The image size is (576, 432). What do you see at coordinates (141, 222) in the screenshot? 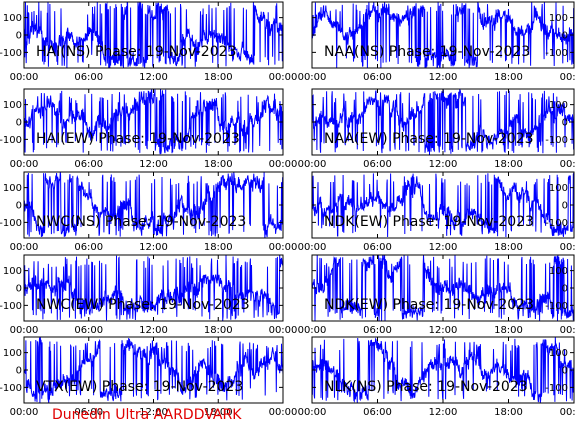
I see `panel-title: NWC(NS) Phase: 19-Nov-2023` at bounding box center [141, 222].